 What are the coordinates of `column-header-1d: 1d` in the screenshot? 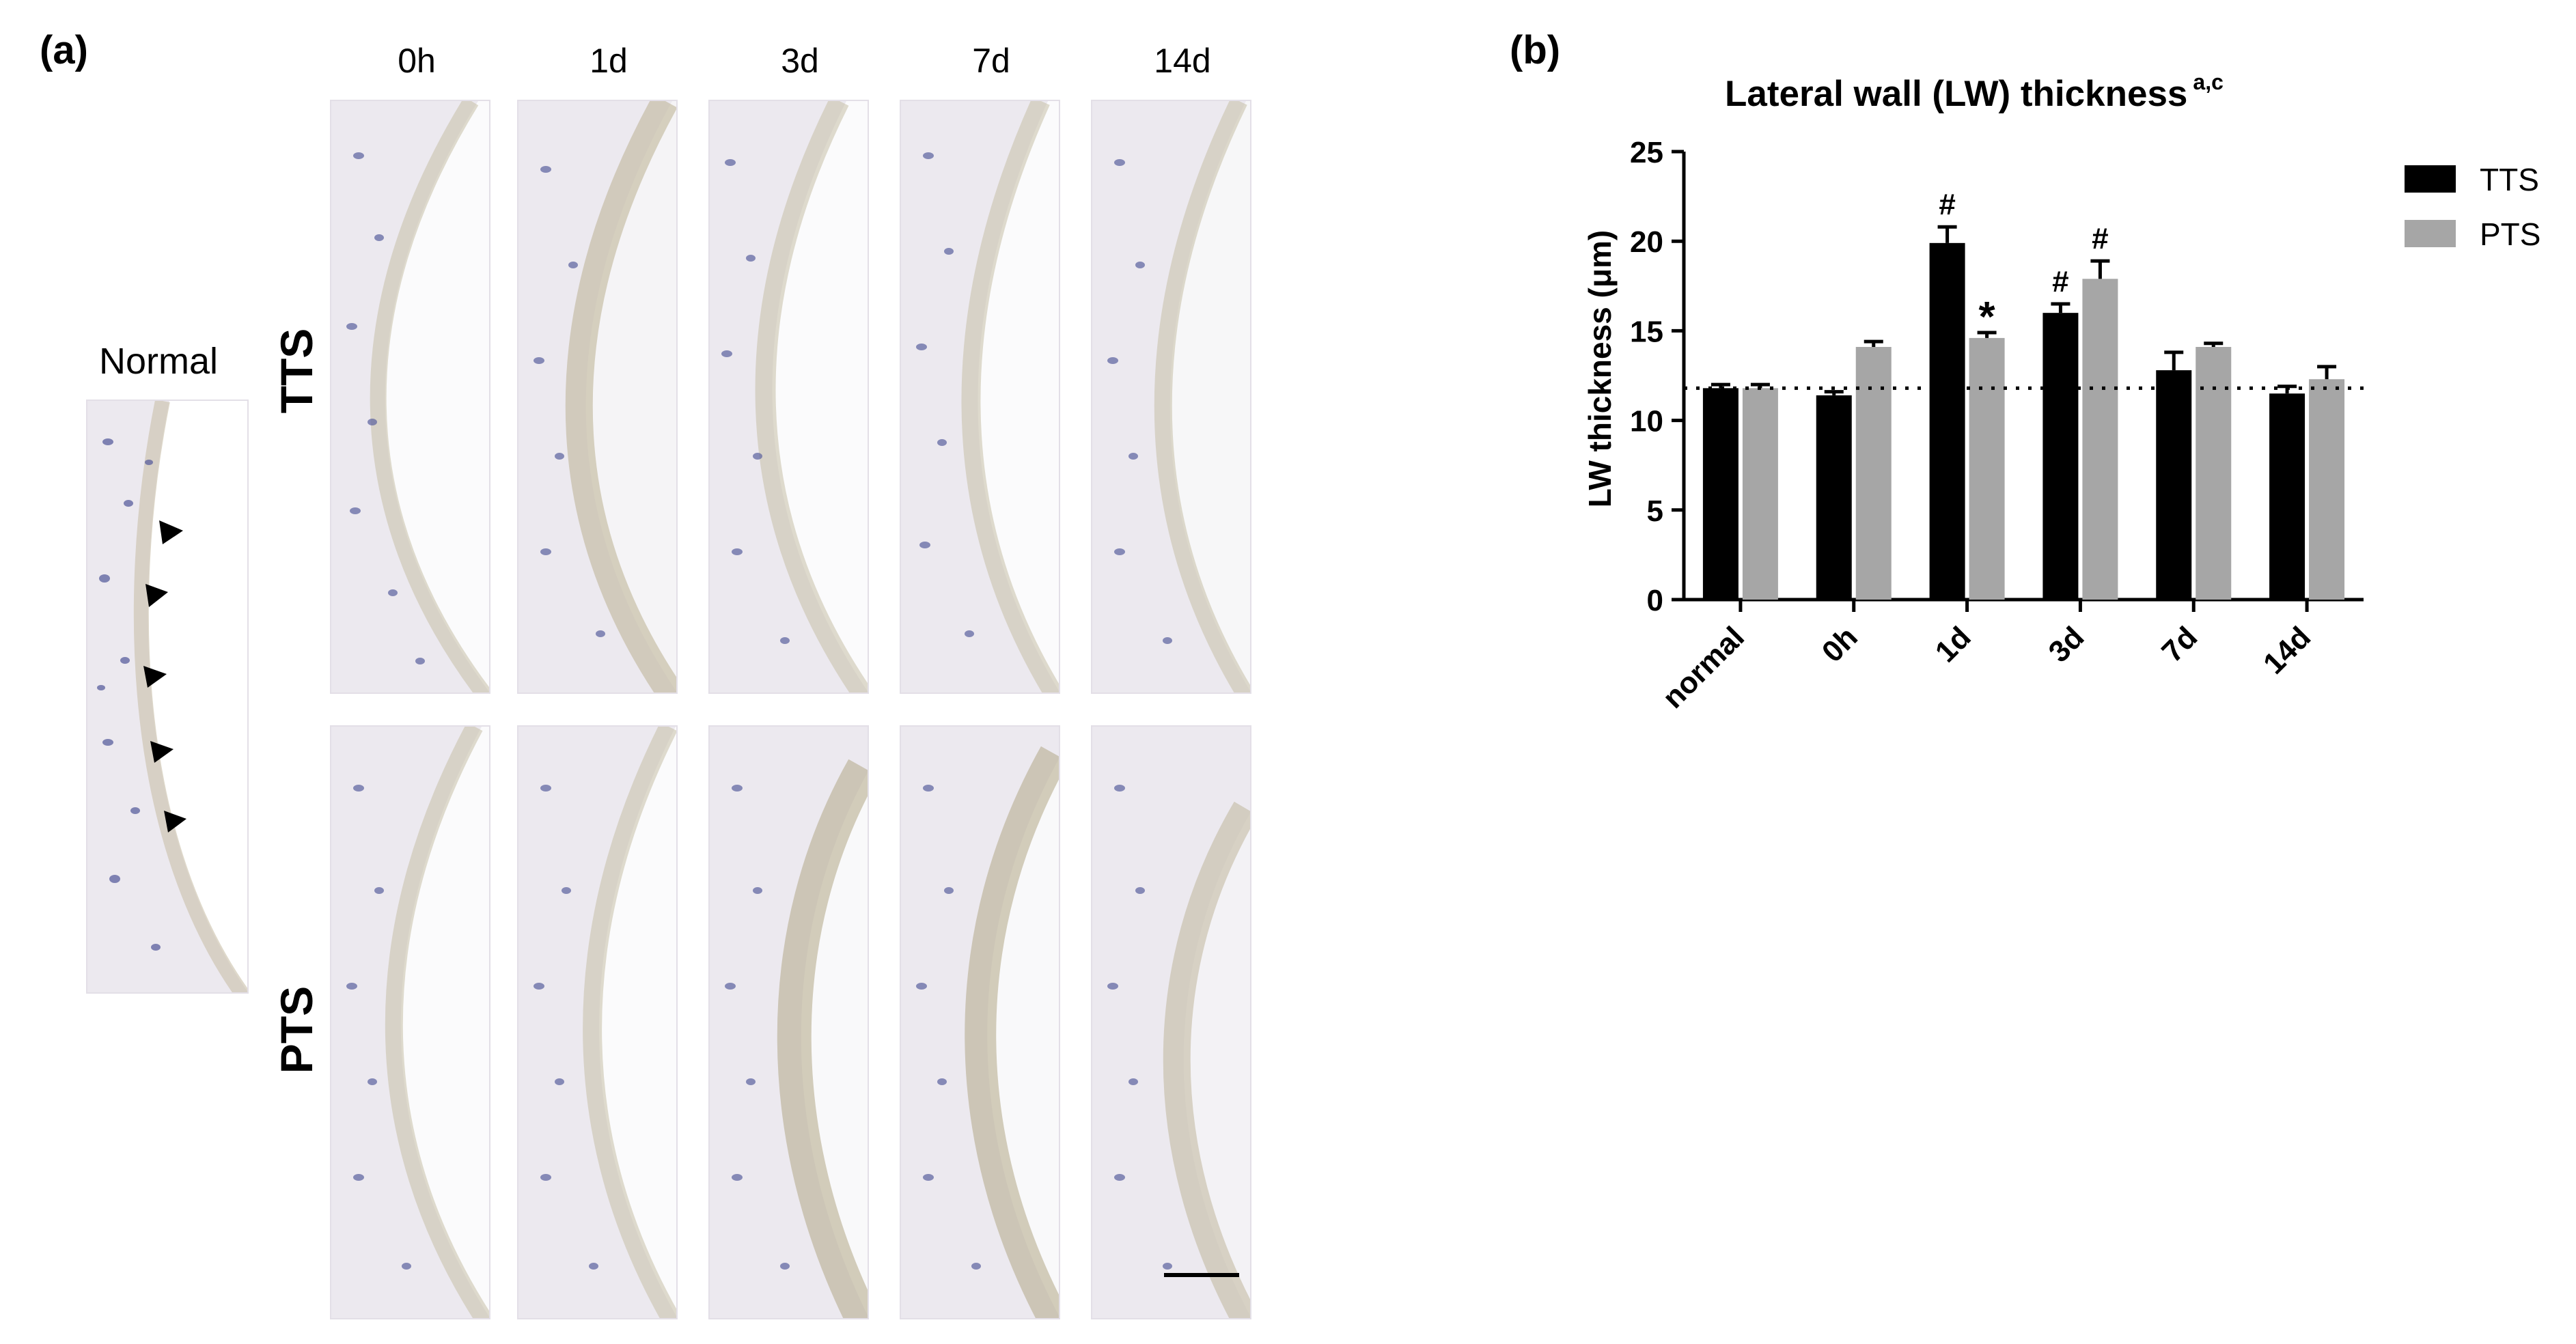 It's located at (609, 61).